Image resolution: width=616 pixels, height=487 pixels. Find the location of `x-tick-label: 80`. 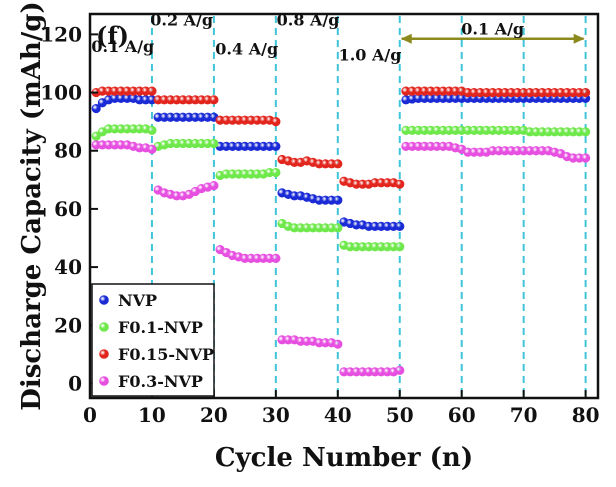

x-tick-label: 80 is located at coordinates (586, 415).